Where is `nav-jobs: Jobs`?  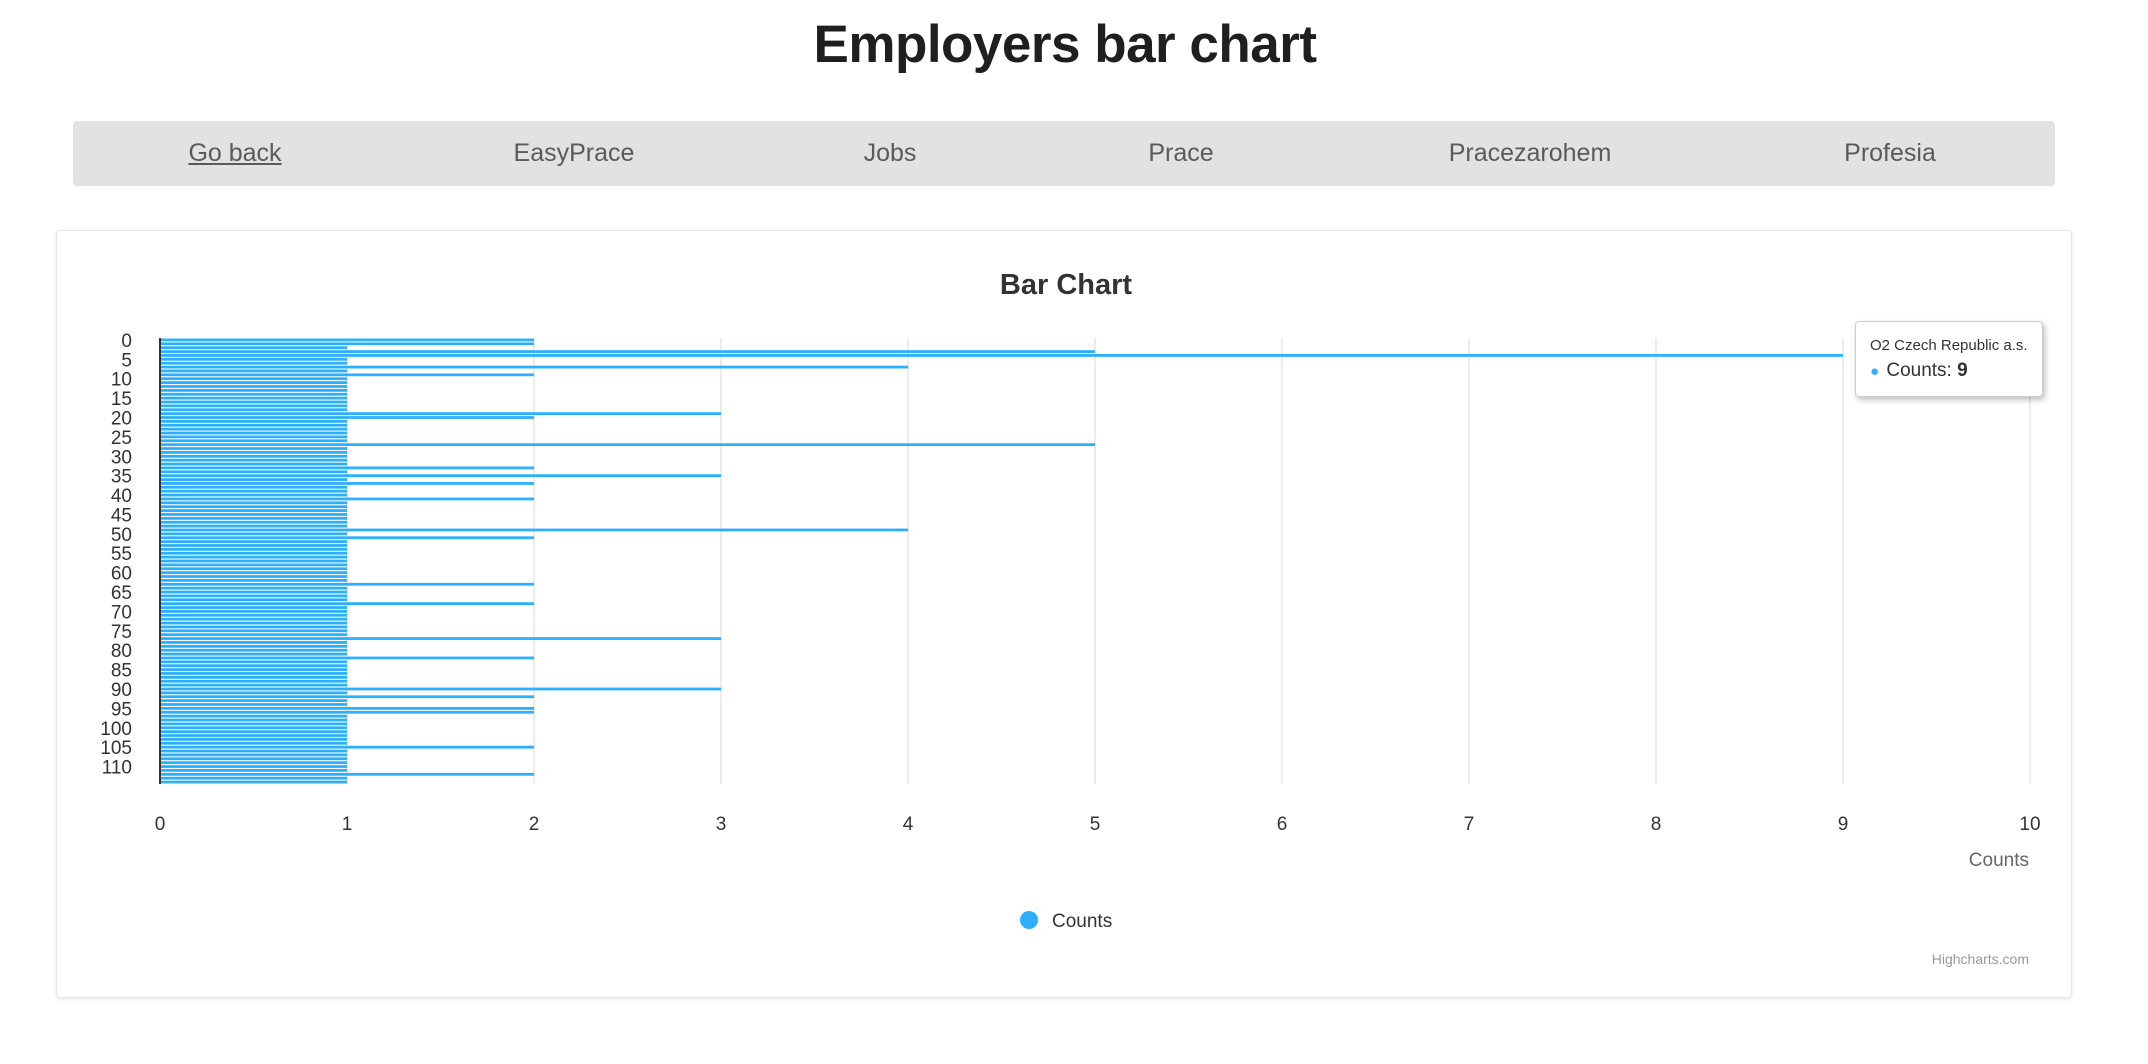 nav-jobs: Jobs is located at coordinates (890, 153).